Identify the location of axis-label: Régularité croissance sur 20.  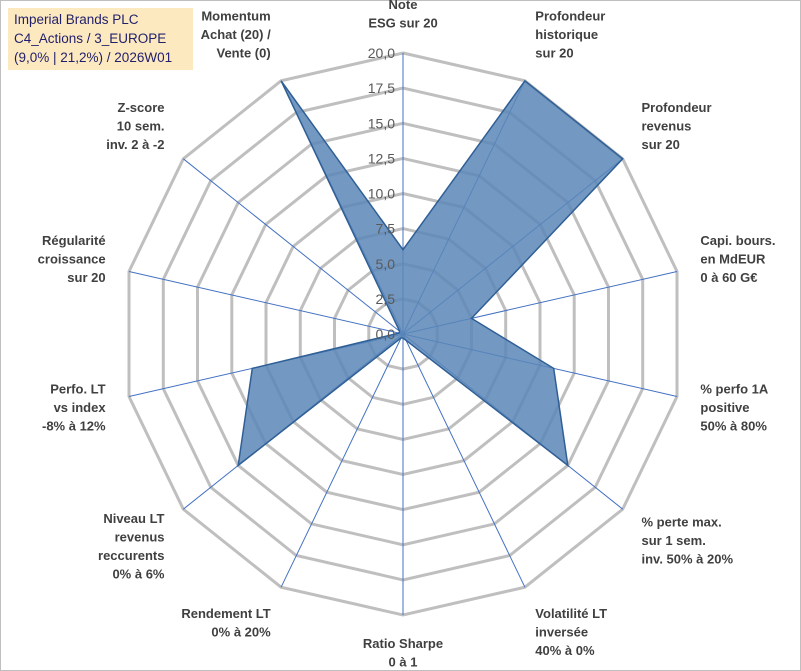
(72, 259).